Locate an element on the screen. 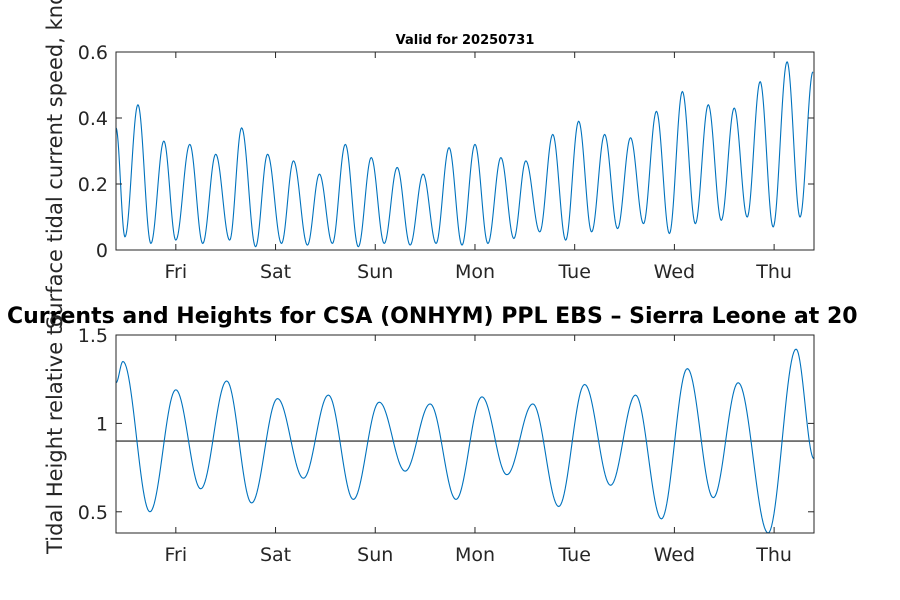  bottom-xtick-label: Tue is located at coordinates (573, 555).